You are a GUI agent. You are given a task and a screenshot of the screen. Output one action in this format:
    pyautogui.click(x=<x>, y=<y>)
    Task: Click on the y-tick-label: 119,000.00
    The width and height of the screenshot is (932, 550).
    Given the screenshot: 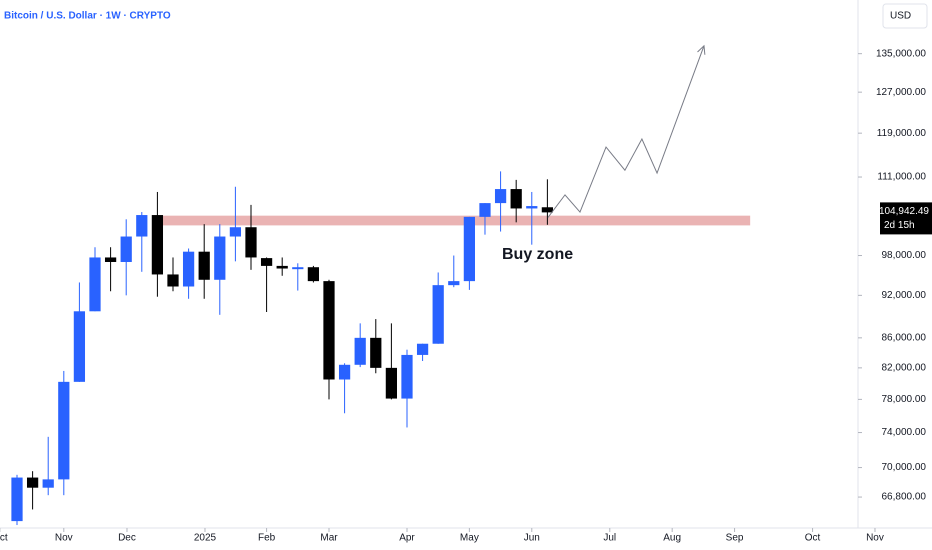 What is the action you would take?
    pyautogui.click(x=902, y=133)
    